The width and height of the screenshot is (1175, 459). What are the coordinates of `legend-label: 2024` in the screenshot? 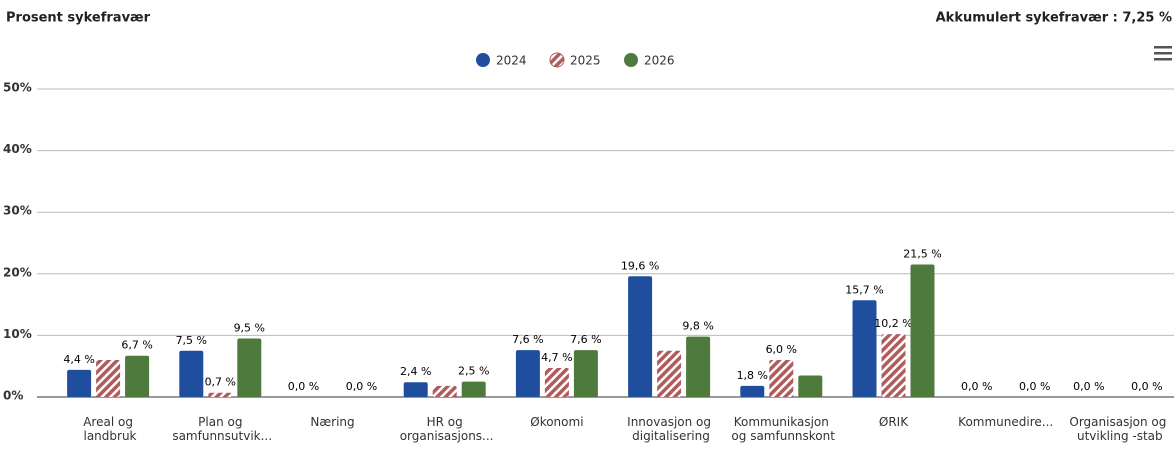 It's located at (511, 61).